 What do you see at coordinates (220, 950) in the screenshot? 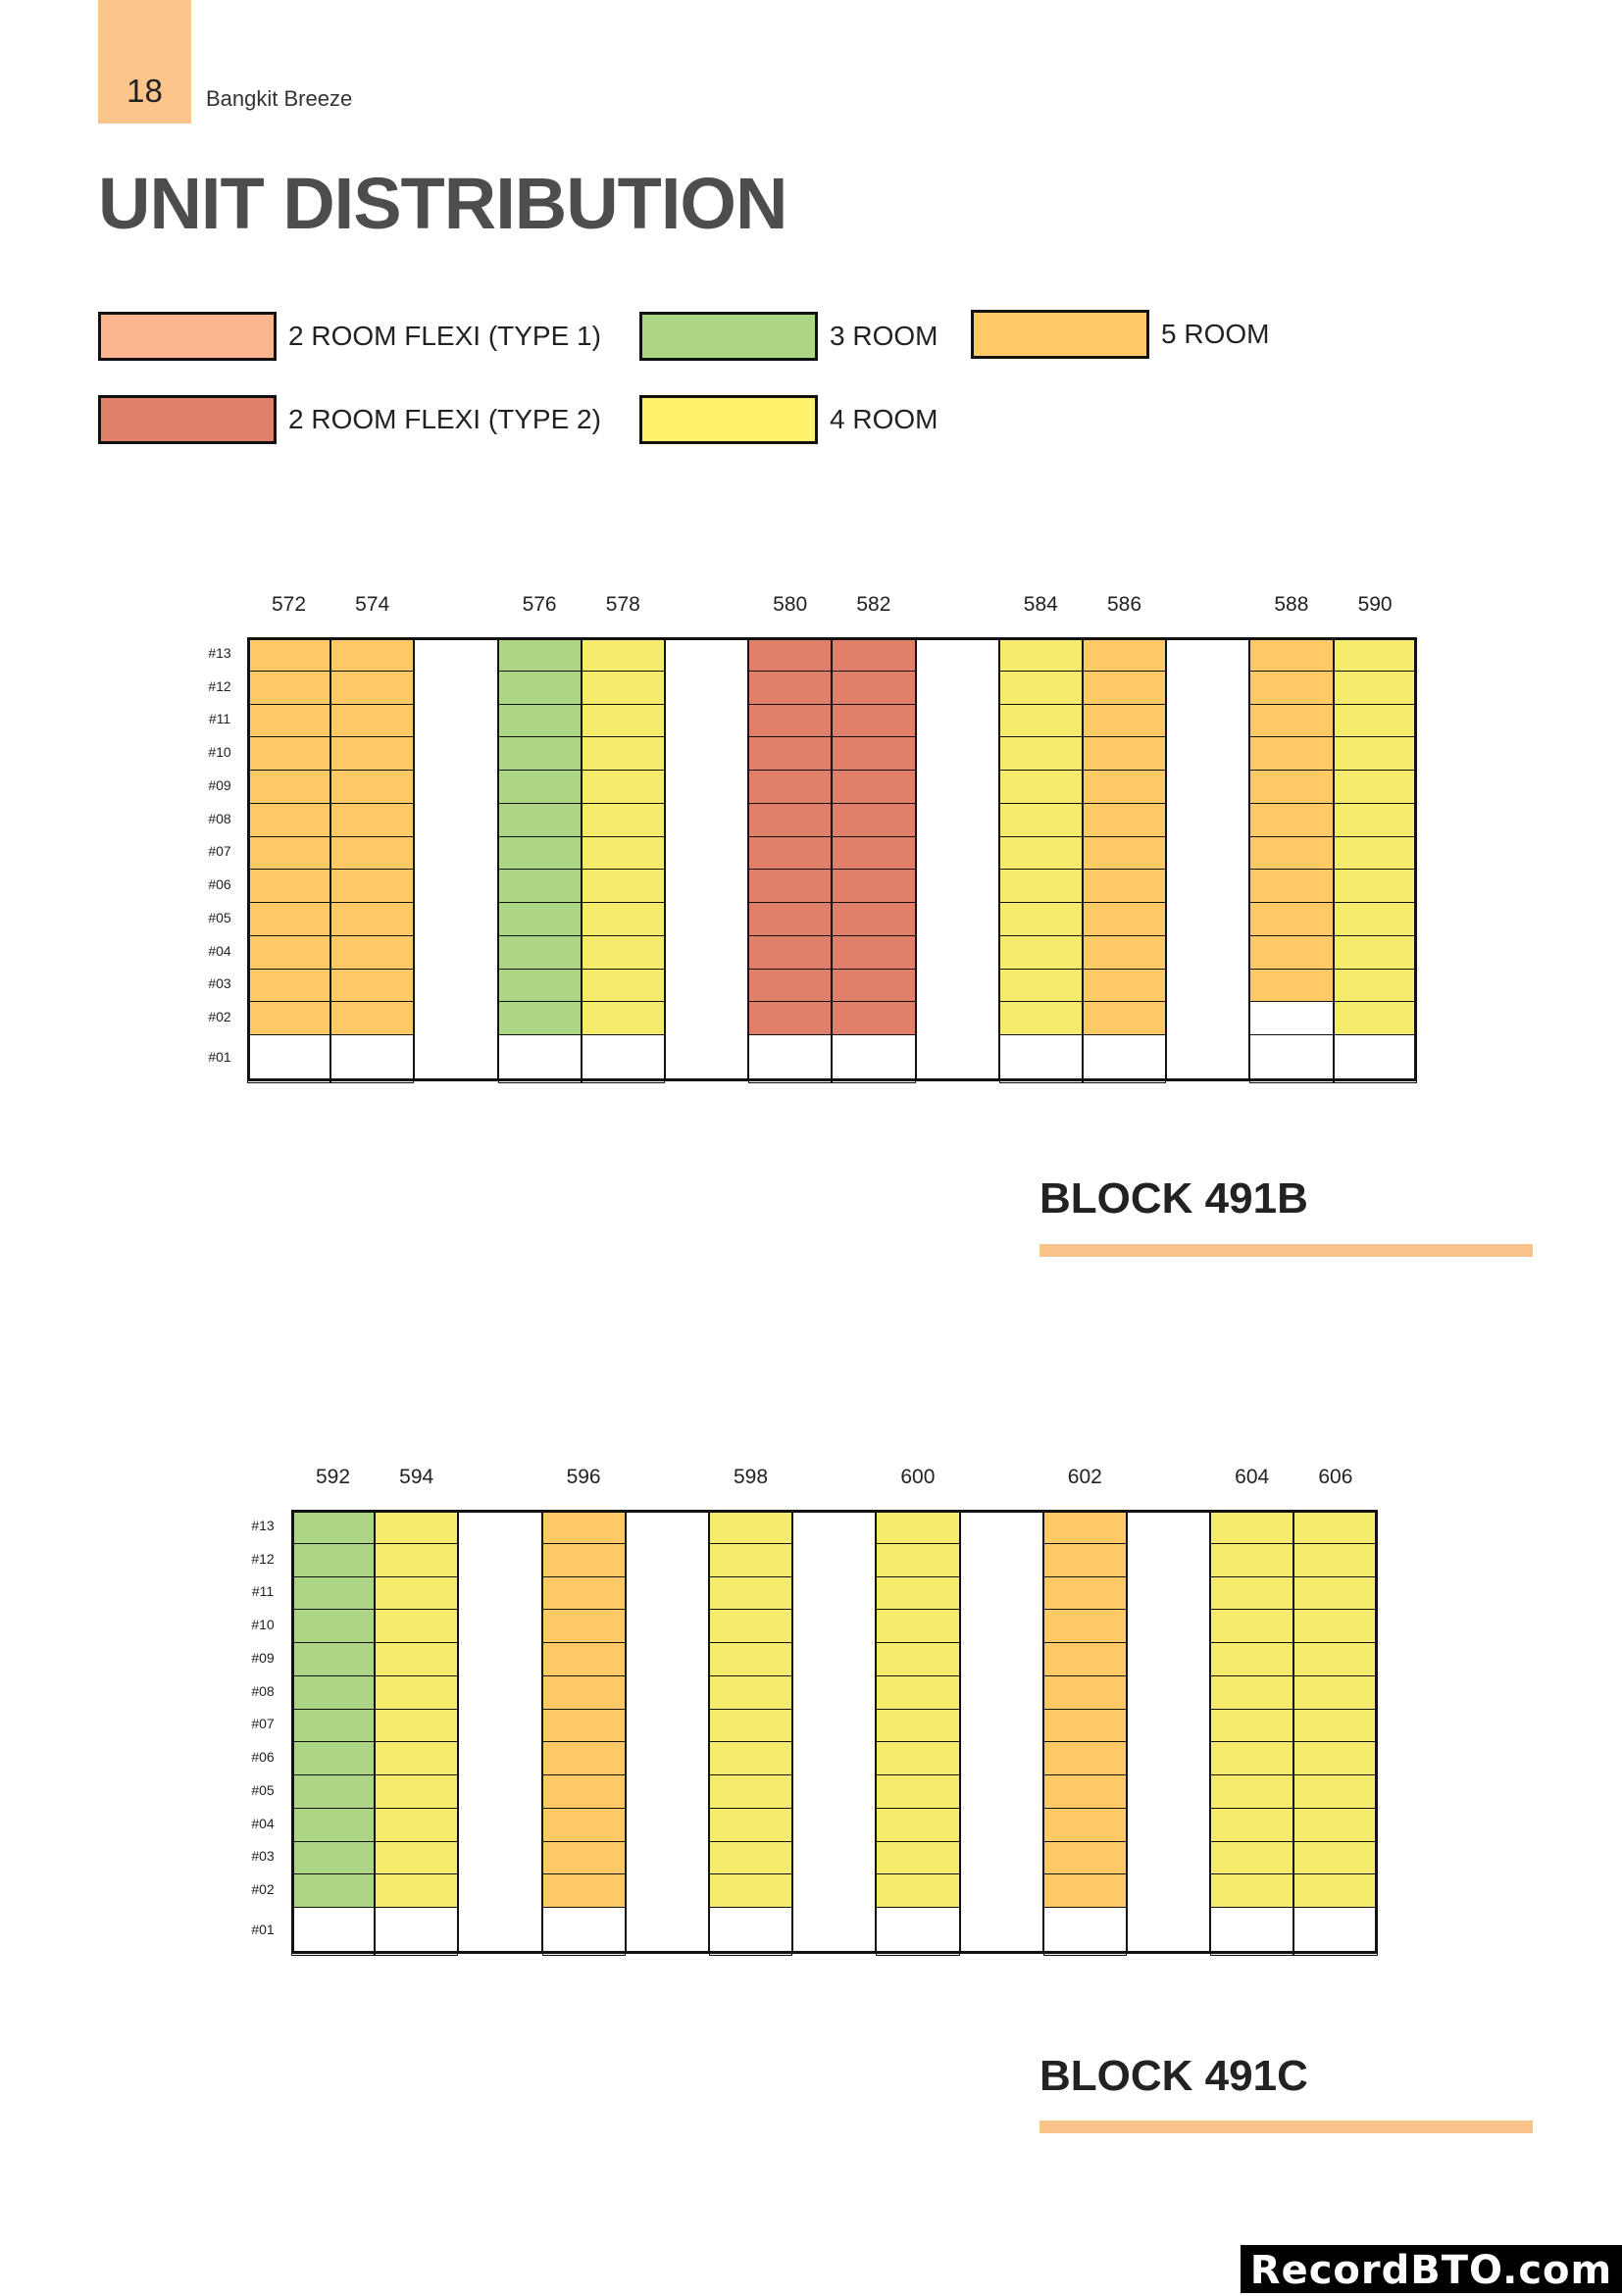
I see `floor-label: #04` at bounding box center [220, 950].